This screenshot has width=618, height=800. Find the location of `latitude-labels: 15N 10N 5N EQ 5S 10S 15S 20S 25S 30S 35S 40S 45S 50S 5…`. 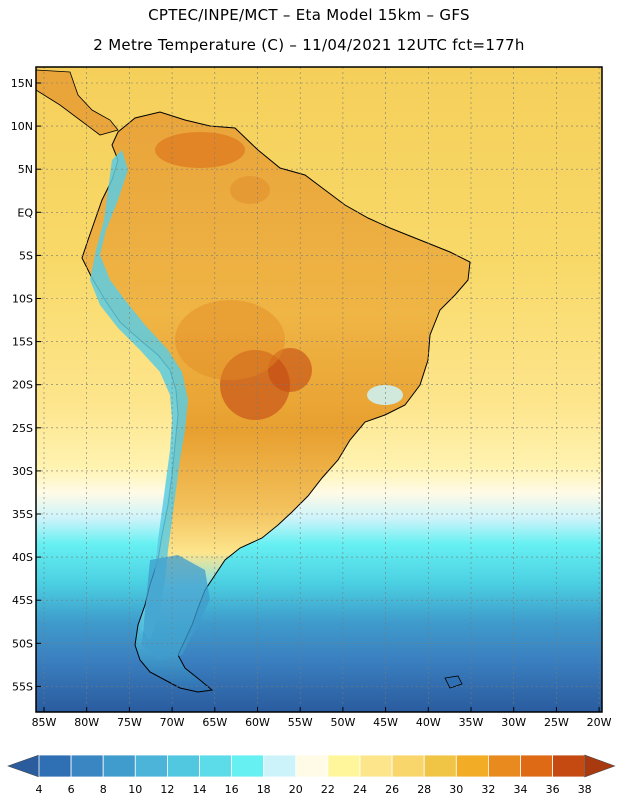

latitude-labels: 15N 10N 5N EQ 5S 10S 15S 20S 25S 30S 35S 40S 45S 50S 5… is located at coordinates (26, 385).